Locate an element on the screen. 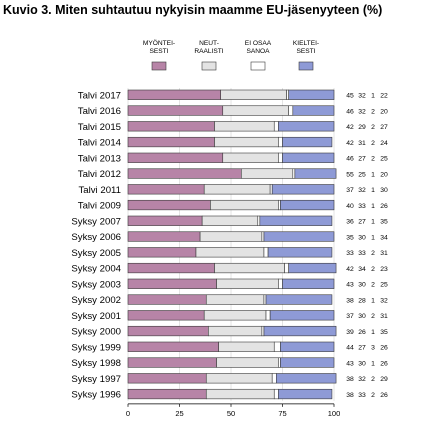  legend-label: MYÖNTEI-SESTI is located at coordinates (159, 47).